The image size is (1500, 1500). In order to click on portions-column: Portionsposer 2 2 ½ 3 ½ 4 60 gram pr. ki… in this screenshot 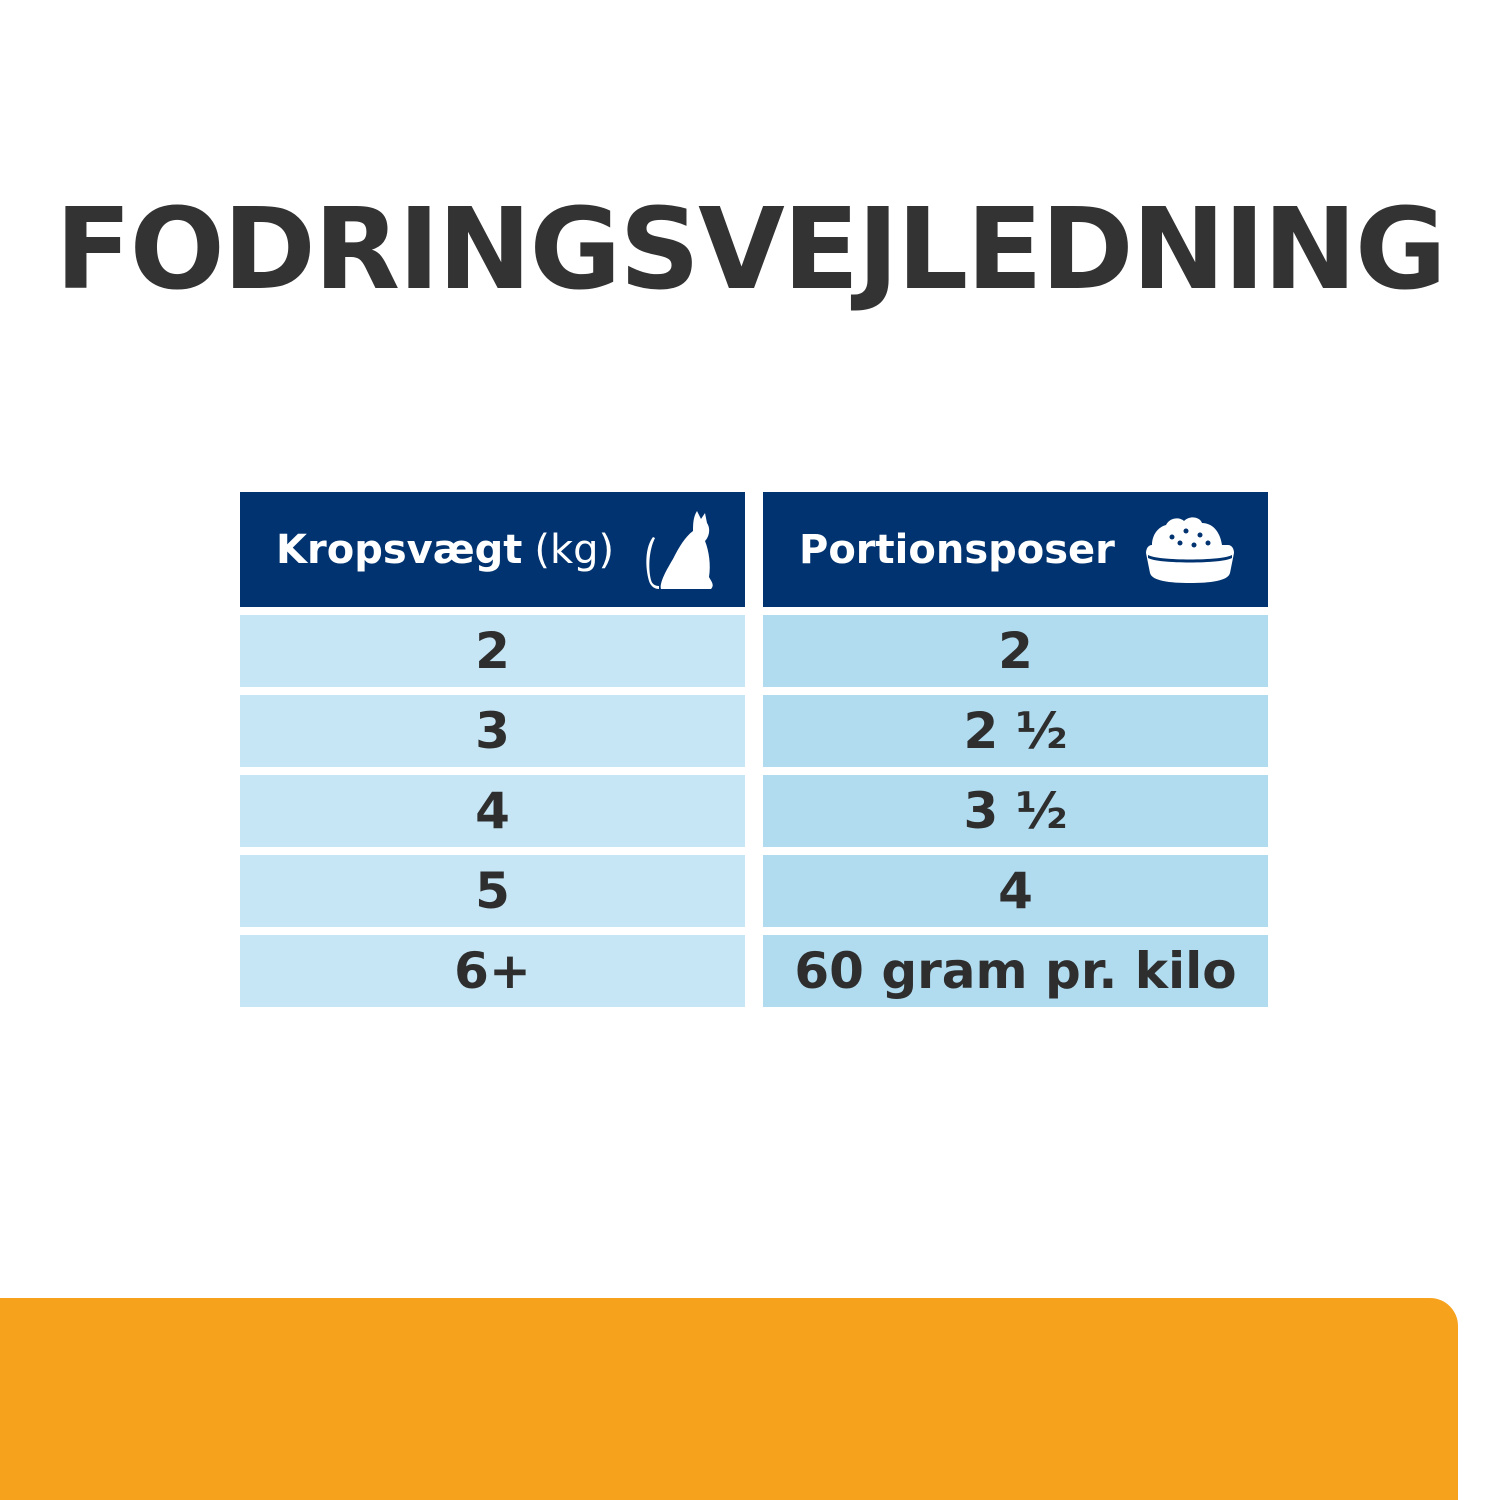, I will do `click(1015, 749)`.